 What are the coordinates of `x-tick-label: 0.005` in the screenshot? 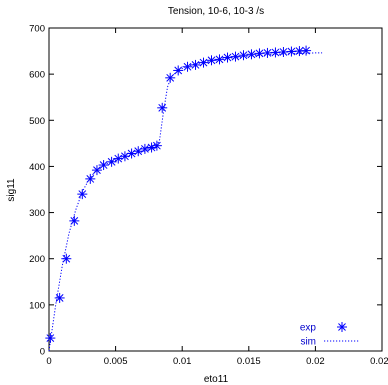 It's located at (116, 361).